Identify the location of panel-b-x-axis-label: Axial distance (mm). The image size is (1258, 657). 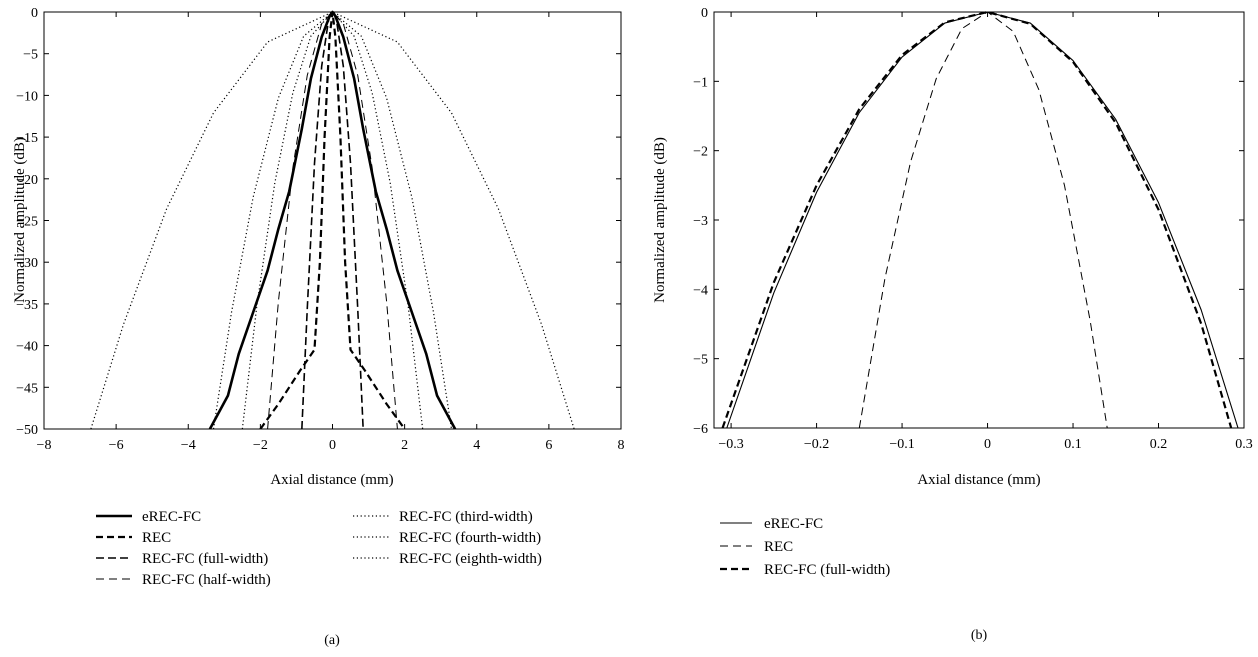
(978, 480).